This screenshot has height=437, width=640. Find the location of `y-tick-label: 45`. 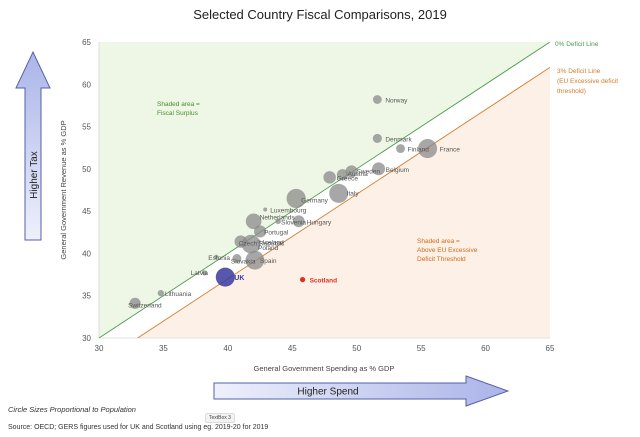

y-tick-label: 45 is located at coordinates (86, 211).